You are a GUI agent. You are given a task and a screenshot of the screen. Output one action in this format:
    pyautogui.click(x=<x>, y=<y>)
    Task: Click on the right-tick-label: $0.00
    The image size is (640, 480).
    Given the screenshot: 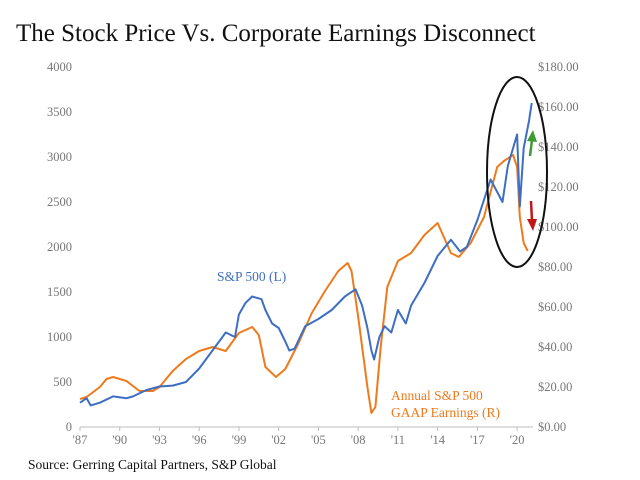 What is the action you would take?
    pyautogui.click(x=552, y=427)
    